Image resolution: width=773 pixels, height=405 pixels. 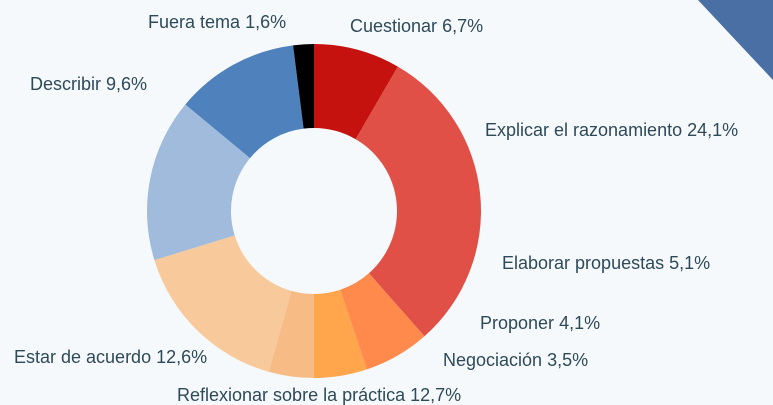 I want to click on category-name: Cuestionar, so click(x=393, y=26).